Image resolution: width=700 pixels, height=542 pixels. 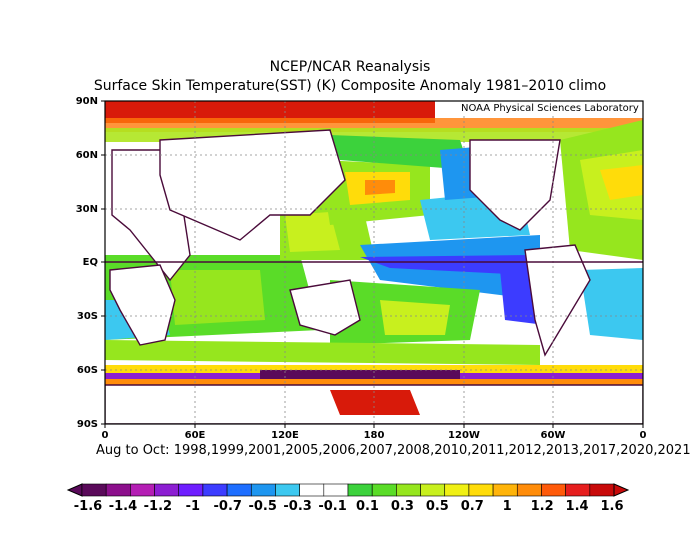 I want to click on colorbar-cells, so click(x=348, y=490).